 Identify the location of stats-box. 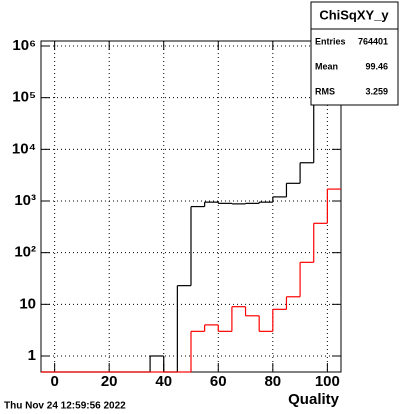
(354, 53).